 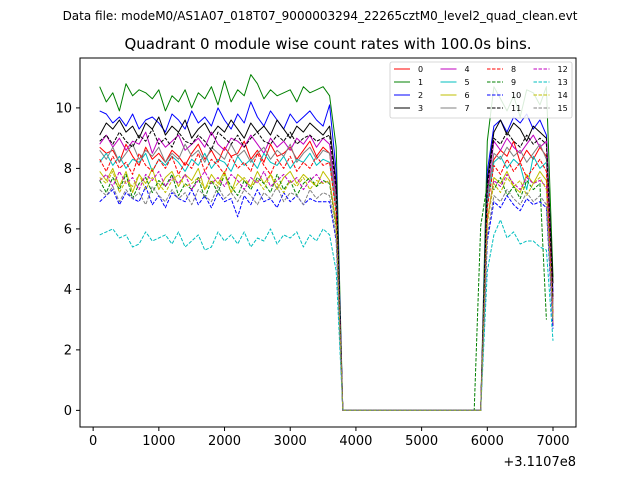 What do you see at coordinates (420, 108) in the screenshot?
I see `legend-label-3: 3` at bounding box center [420, 108].